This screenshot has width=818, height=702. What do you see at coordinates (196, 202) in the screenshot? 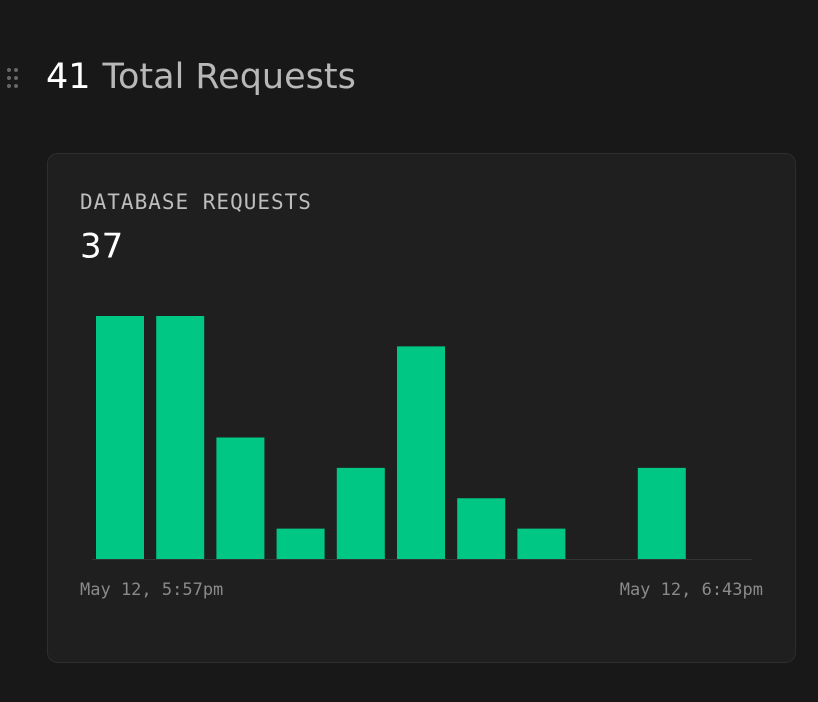
I see `card-label: DATABASE REQUESTS` at bounding box center [196, 202].